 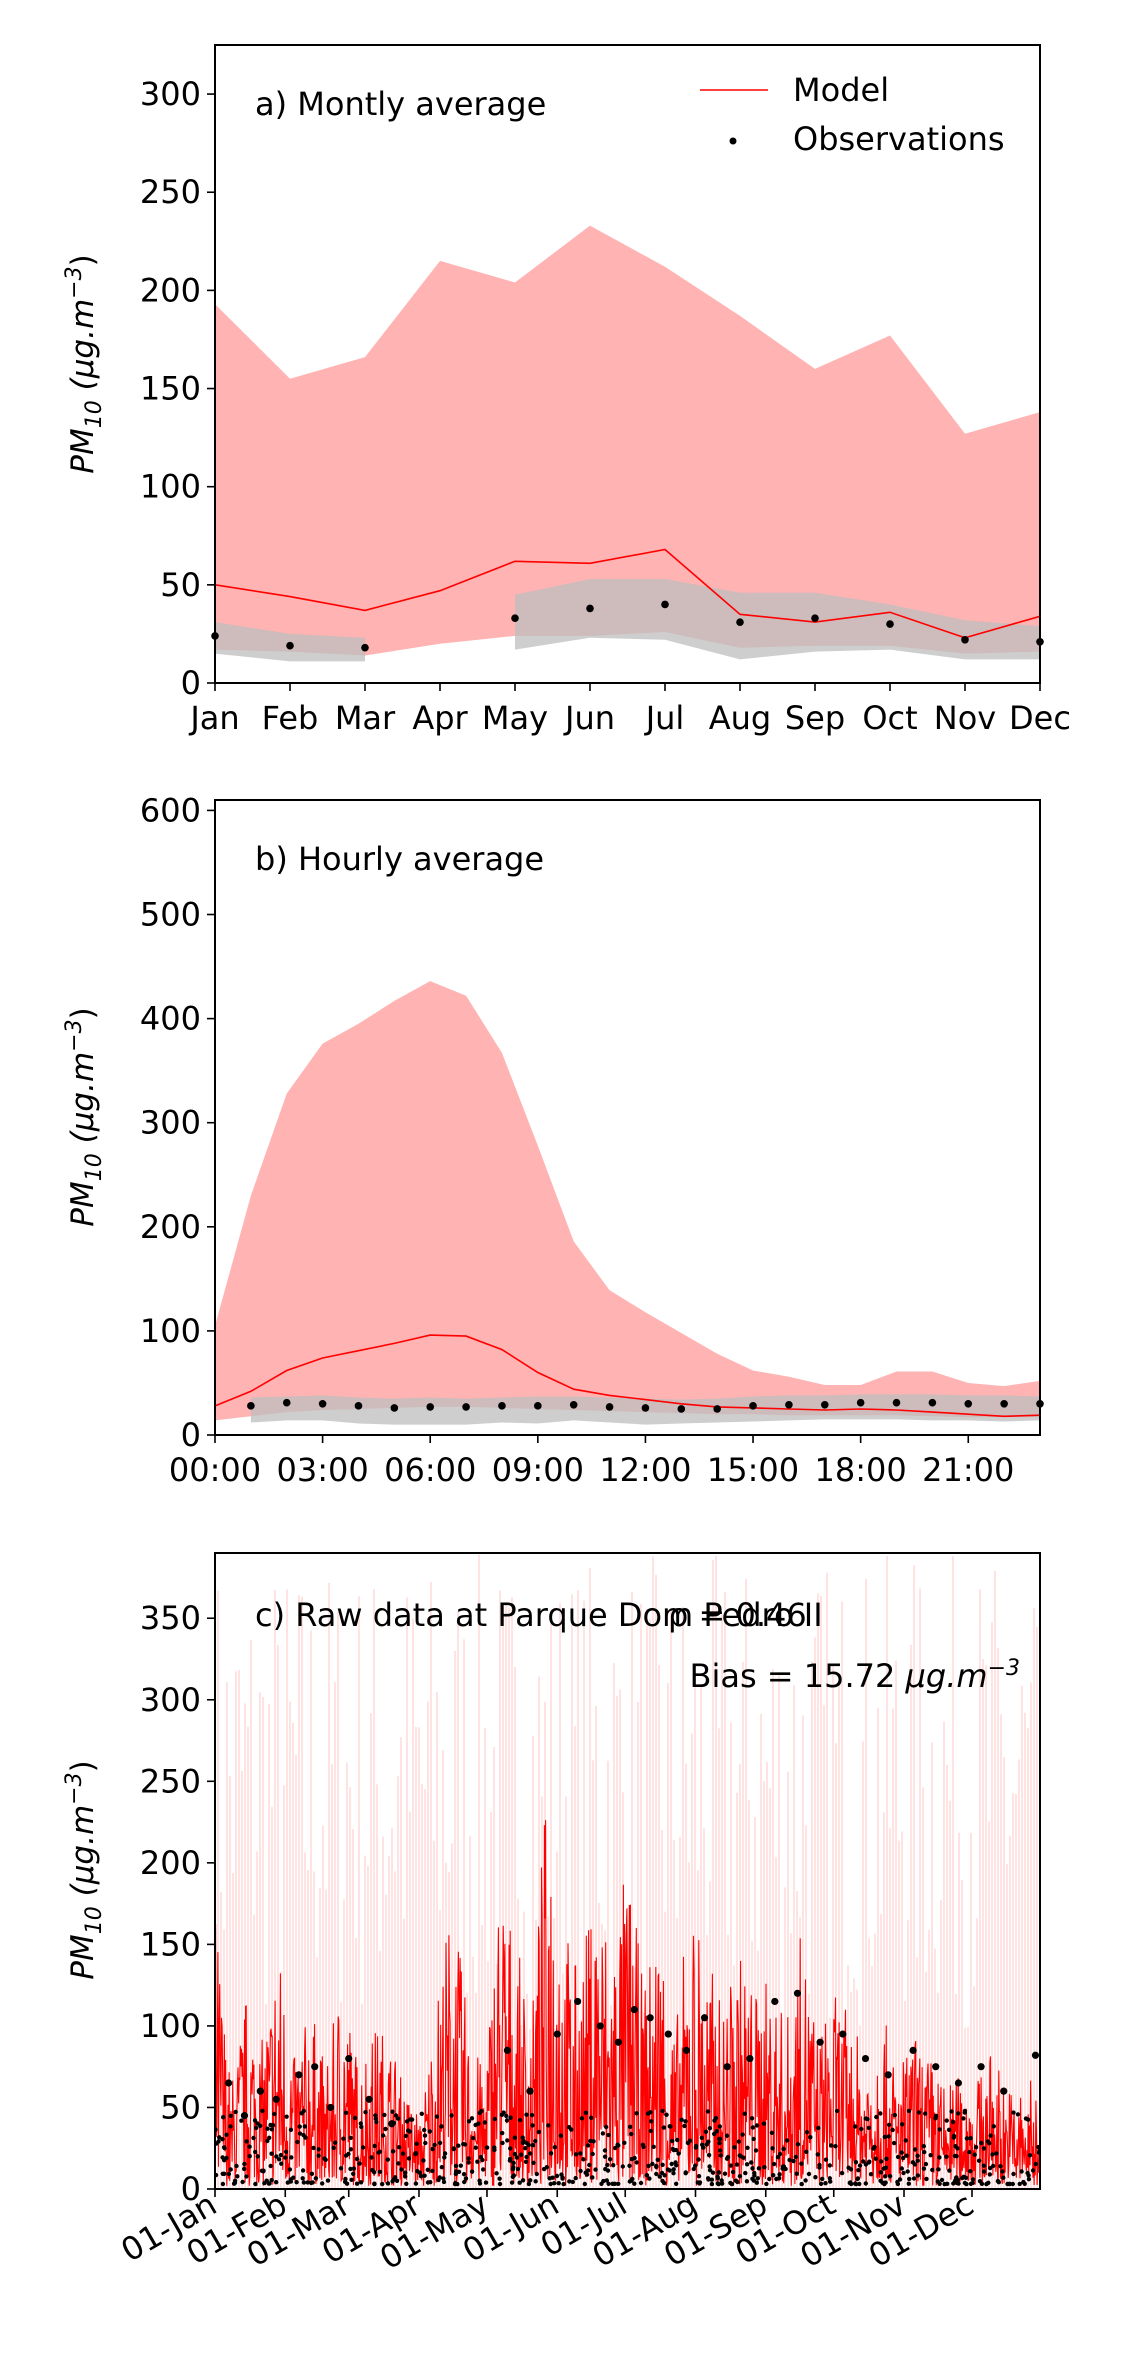 What do you see at coordinates (515, 718) in the screenshot?
I see `panel-a-xtick-label-may: May` at bounding box center [515, 718].